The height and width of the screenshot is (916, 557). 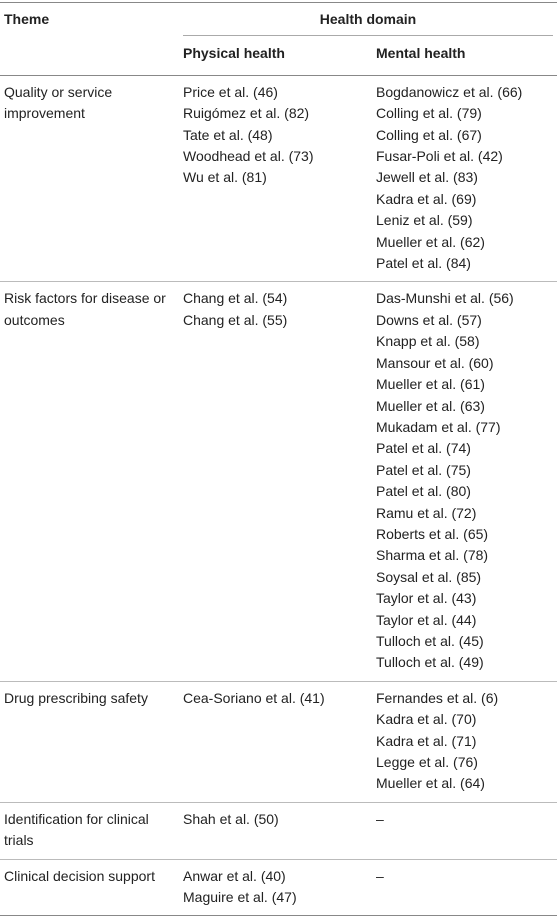 I want to click on theme-cell: Risk factors for disease or outcomes, so click(x=89, y=481).